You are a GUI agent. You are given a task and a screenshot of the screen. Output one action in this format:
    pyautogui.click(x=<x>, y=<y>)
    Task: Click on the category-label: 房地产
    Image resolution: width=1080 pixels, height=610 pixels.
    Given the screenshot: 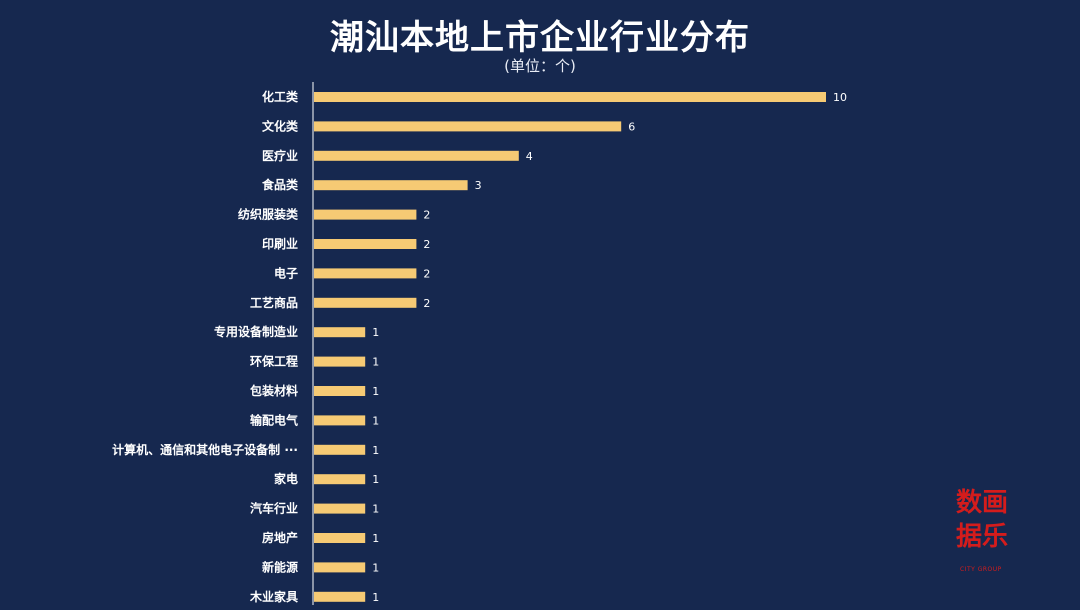 What is the action you would take?
    pyautogui.click(x=280, y=537)
    